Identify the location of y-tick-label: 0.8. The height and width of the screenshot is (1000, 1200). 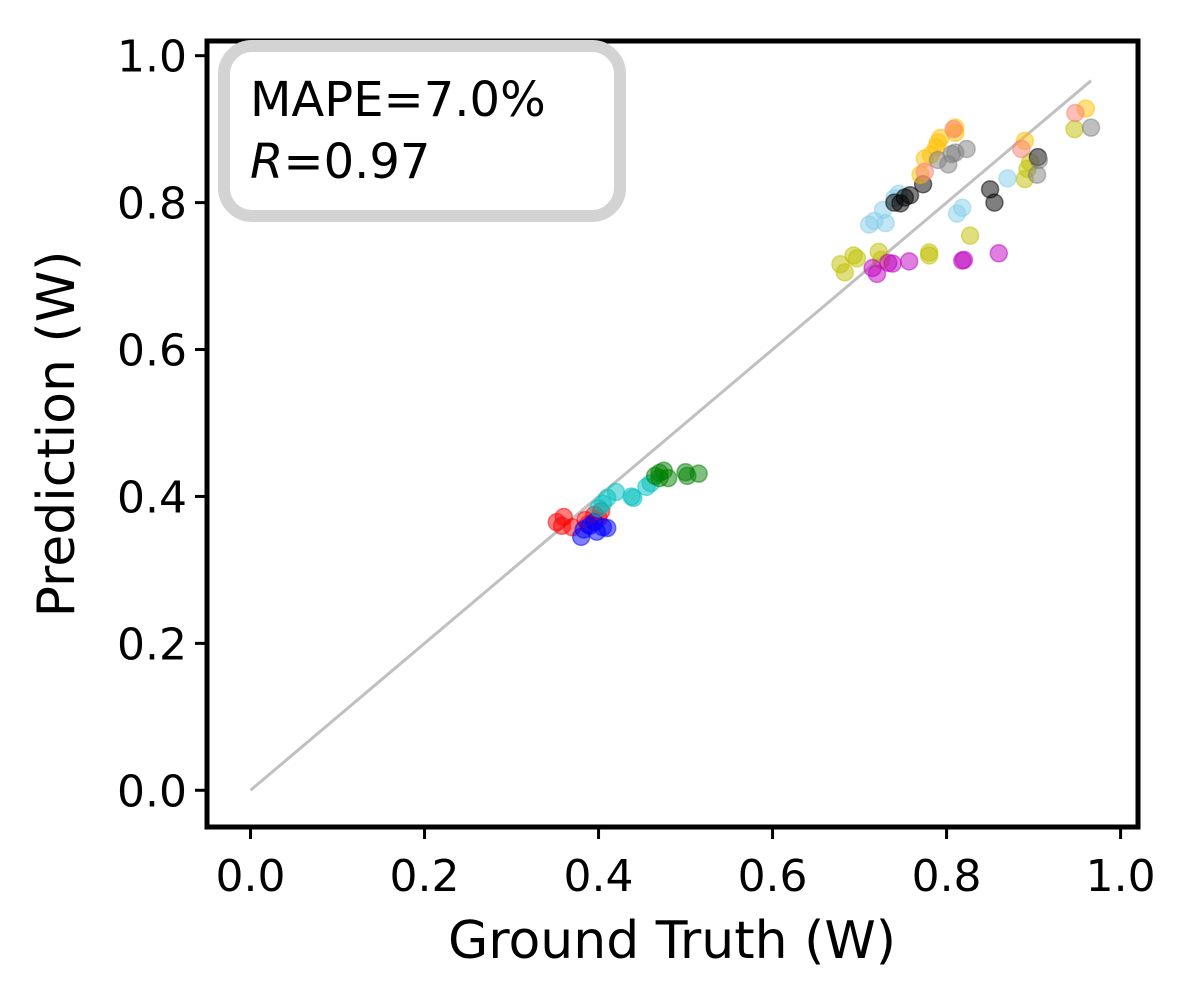
(152, 204).